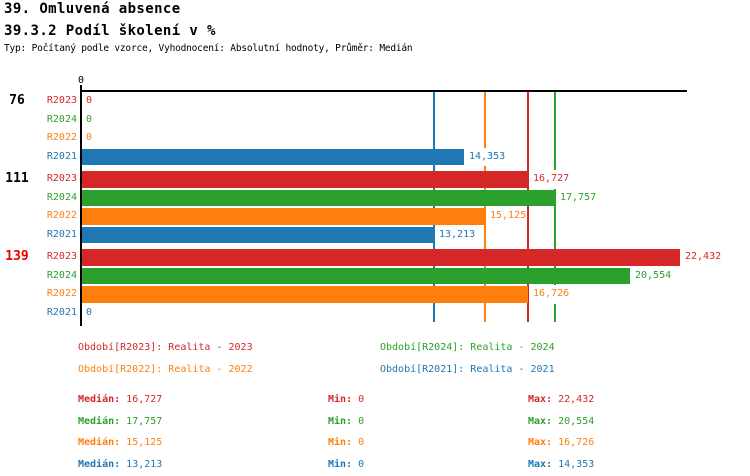  I want to click on bar-value-label: 16,727, so click(551, 179).